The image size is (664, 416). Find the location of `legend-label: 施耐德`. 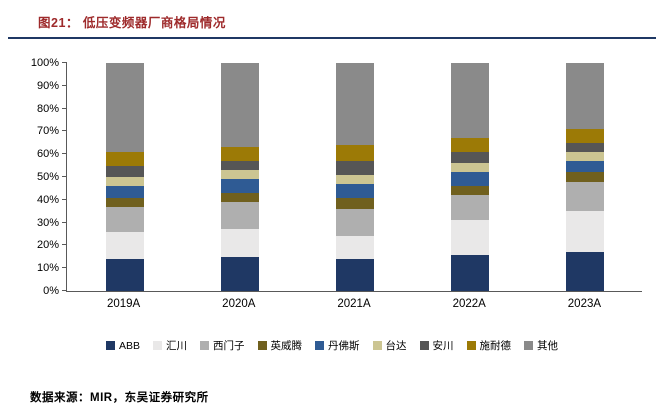

legend-label: 施耐德 is located at coordinates (495, 346).